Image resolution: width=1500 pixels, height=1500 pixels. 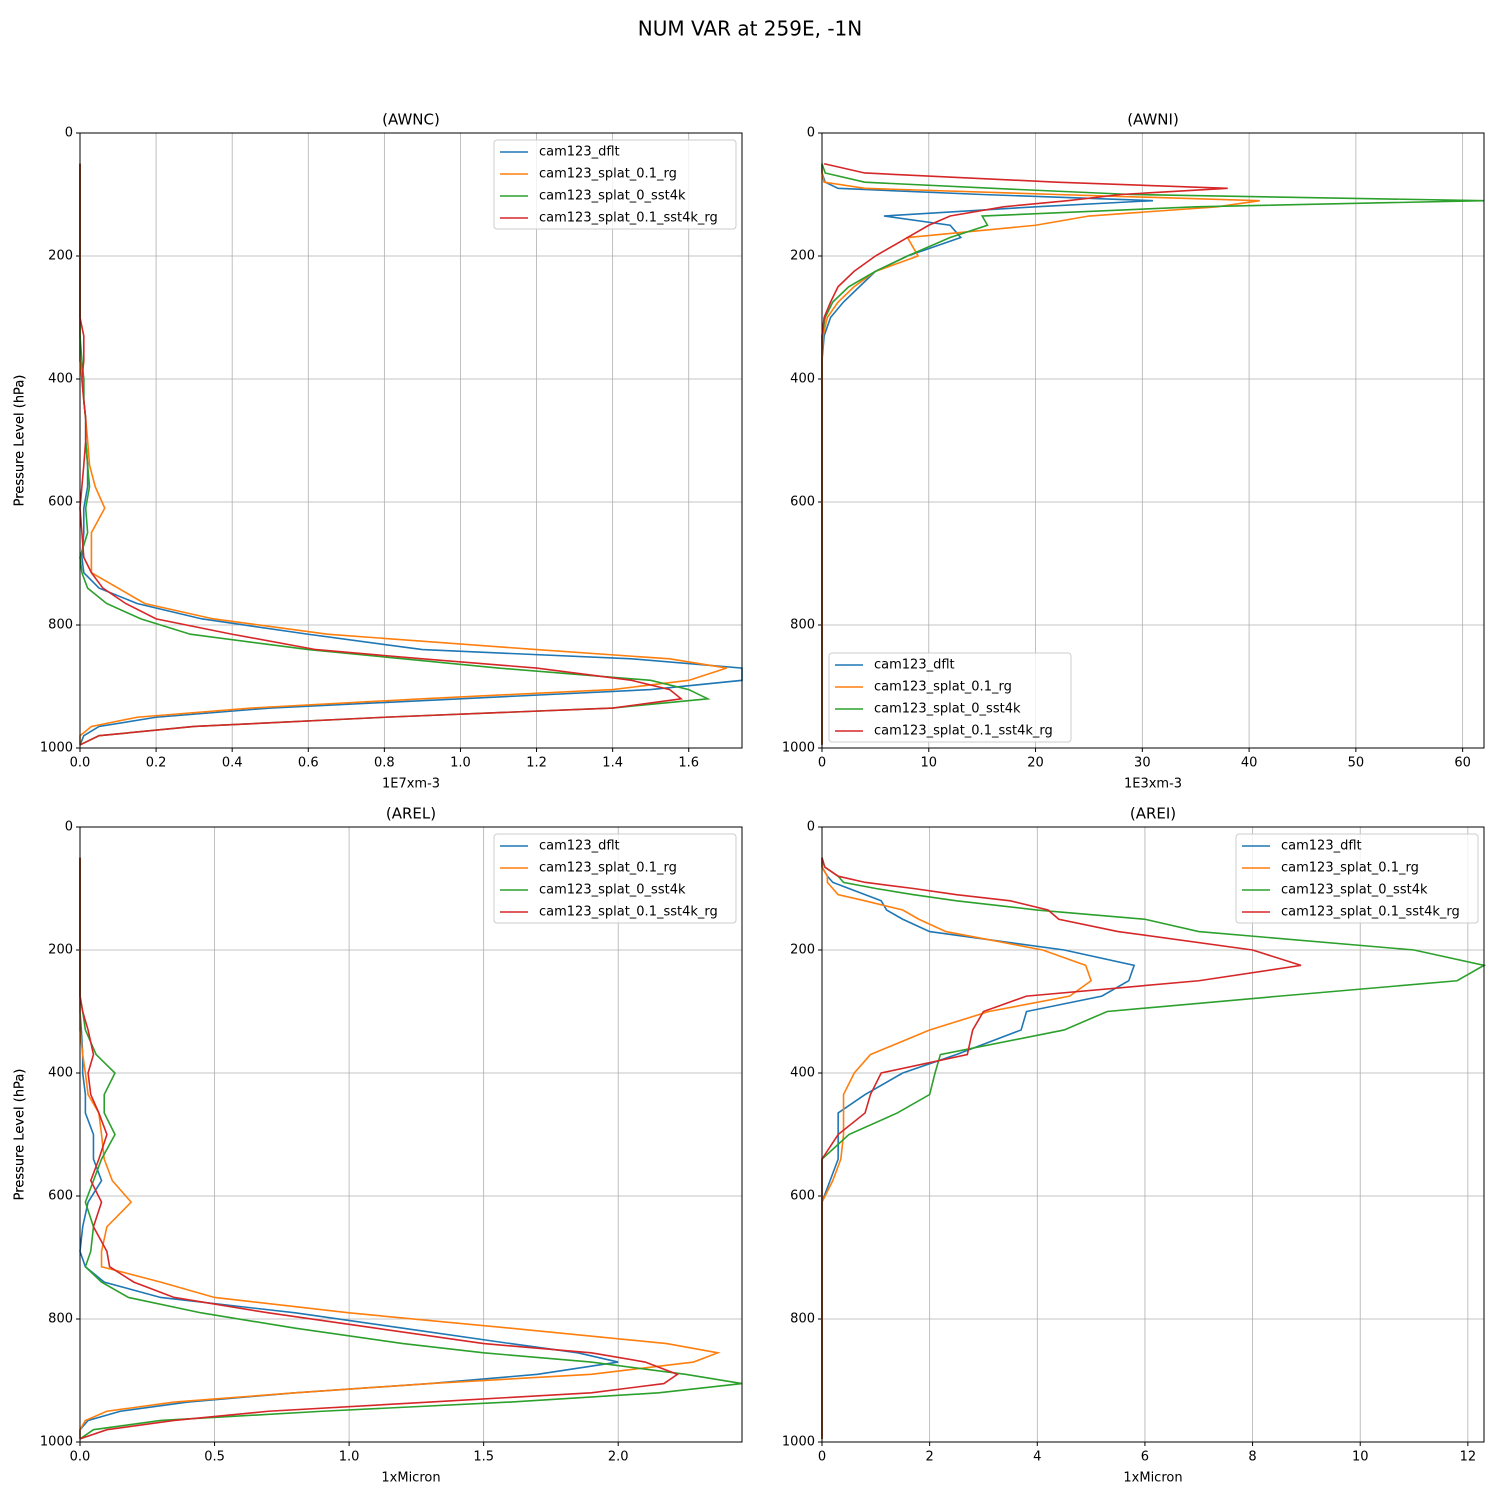 What do you see at coordinates (1142, 763) in the screenshot?
I see `x-tick-label: 30` at bounding box center [1142, 763].